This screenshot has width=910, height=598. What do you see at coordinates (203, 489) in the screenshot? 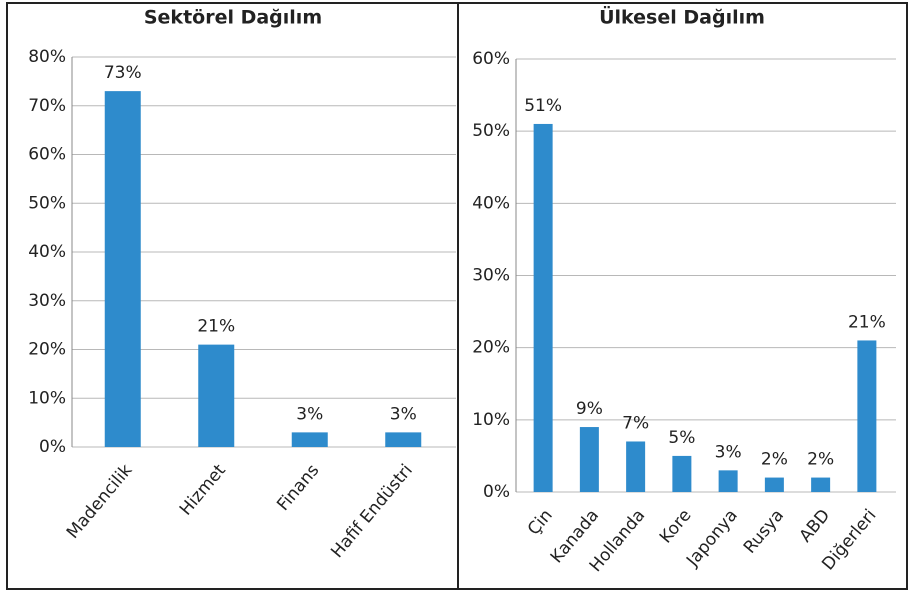
I see `x-tick-label: Hizmet` at bounding box center [203, 489].